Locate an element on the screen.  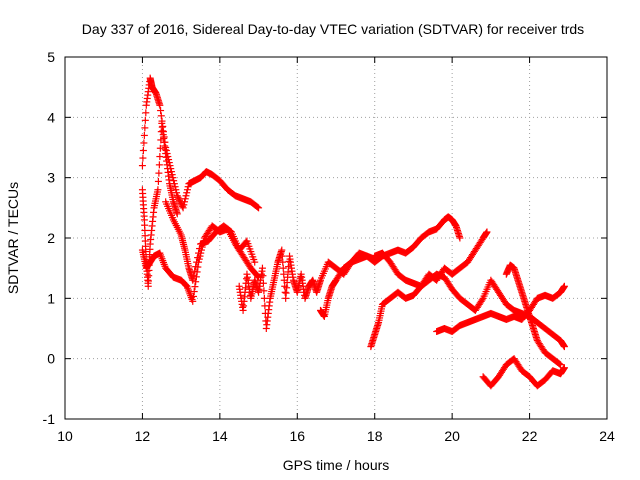
y-axis-title: SDTVAR / TECUs is located at coordinates (13, 238).